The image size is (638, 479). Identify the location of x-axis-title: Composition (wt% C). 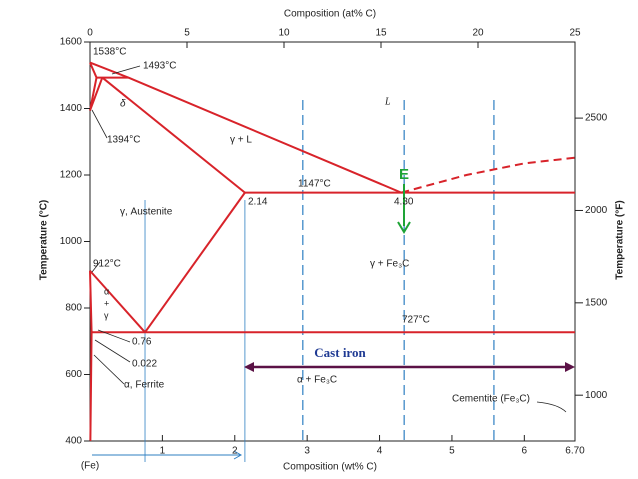
(330, 467).